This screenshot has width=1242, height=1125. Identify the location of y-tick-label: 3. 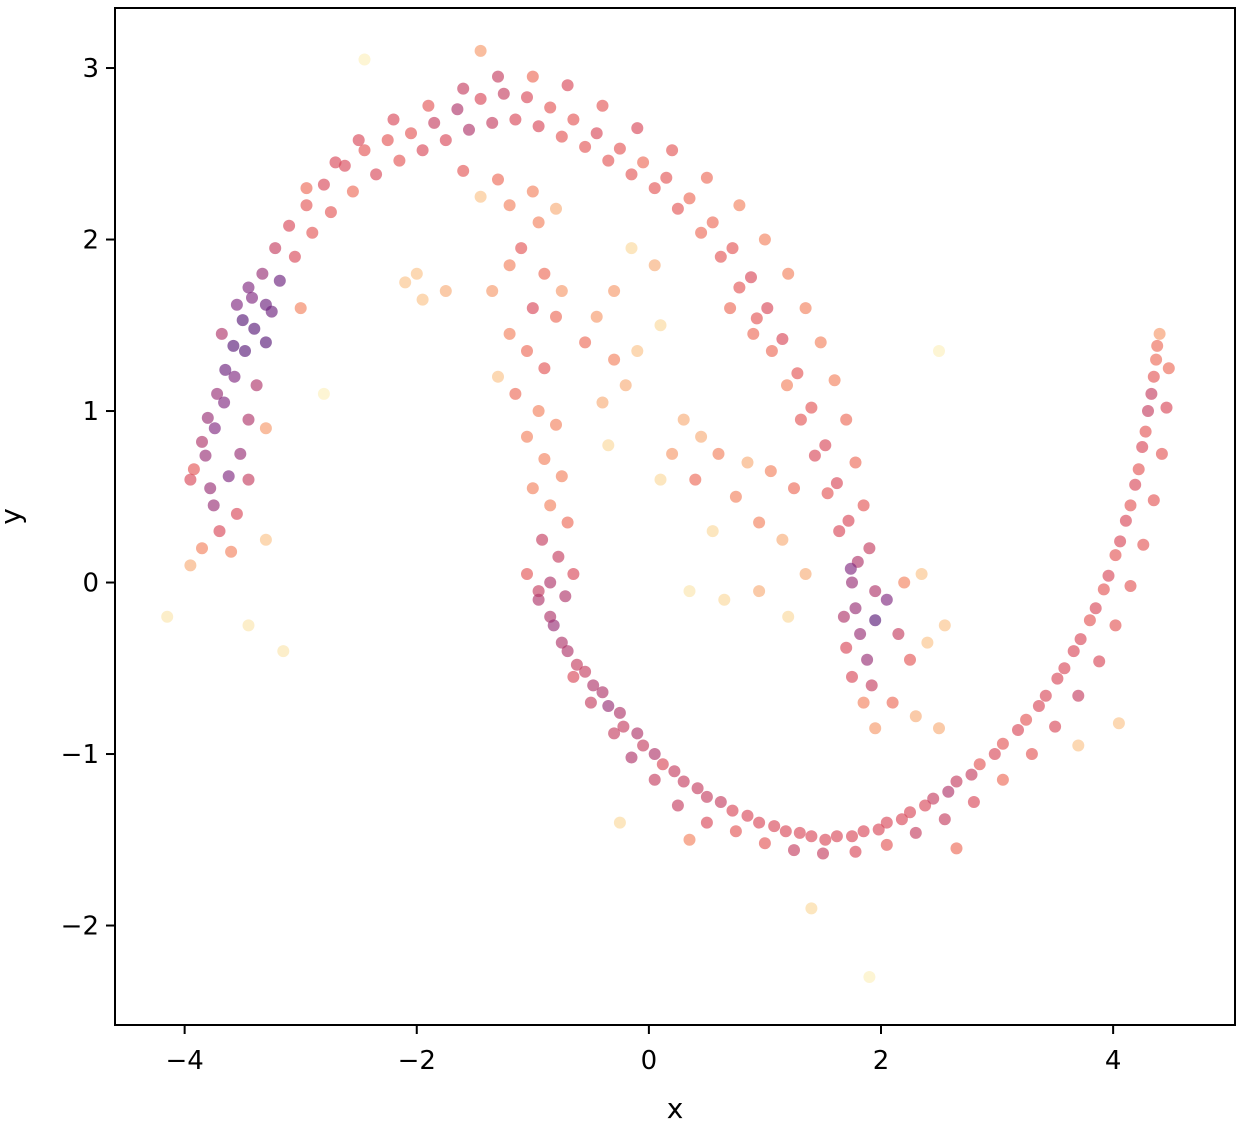
(90, 69).